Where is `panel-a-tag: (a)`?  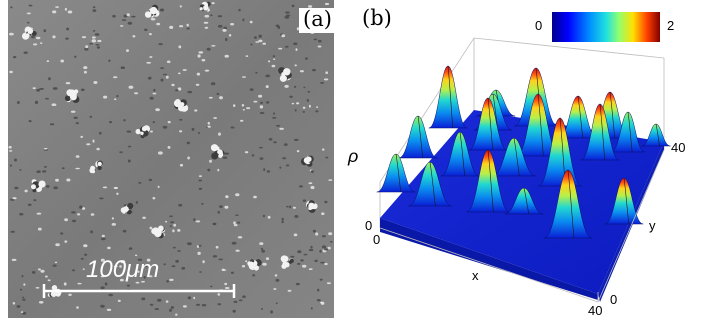
panel-a-tag: (a) is located at coordinates (317, 20).